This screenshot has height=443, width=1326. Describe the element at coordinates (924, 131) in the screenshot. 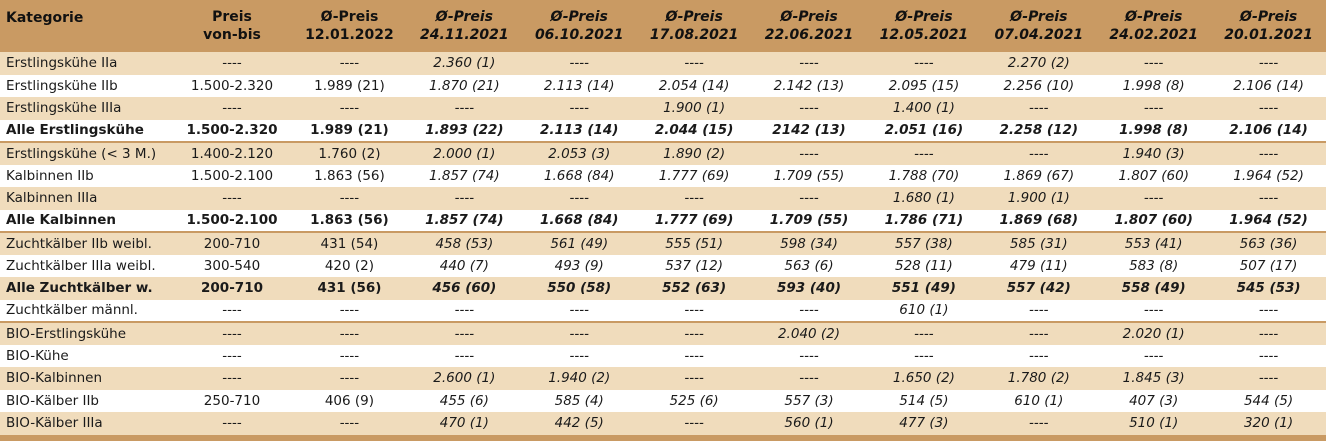

I see `row-avg-price: 2.051 (16)` at that location.